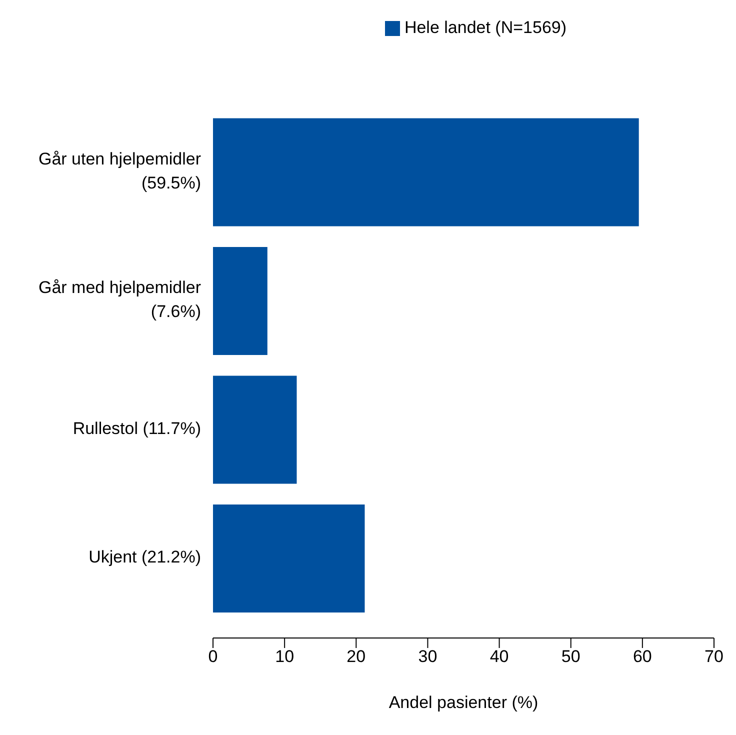  I want to click on x-tick-label: 50, so click(570, 656).